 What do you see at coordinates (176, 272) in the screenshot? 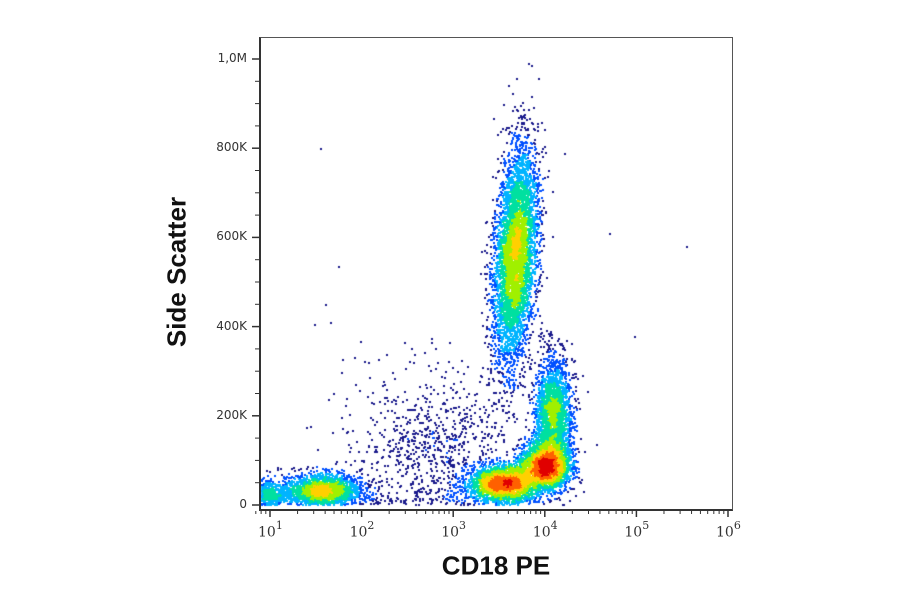
I see `y-axis-title: Side Scatter` at bounding box center [176, 272].